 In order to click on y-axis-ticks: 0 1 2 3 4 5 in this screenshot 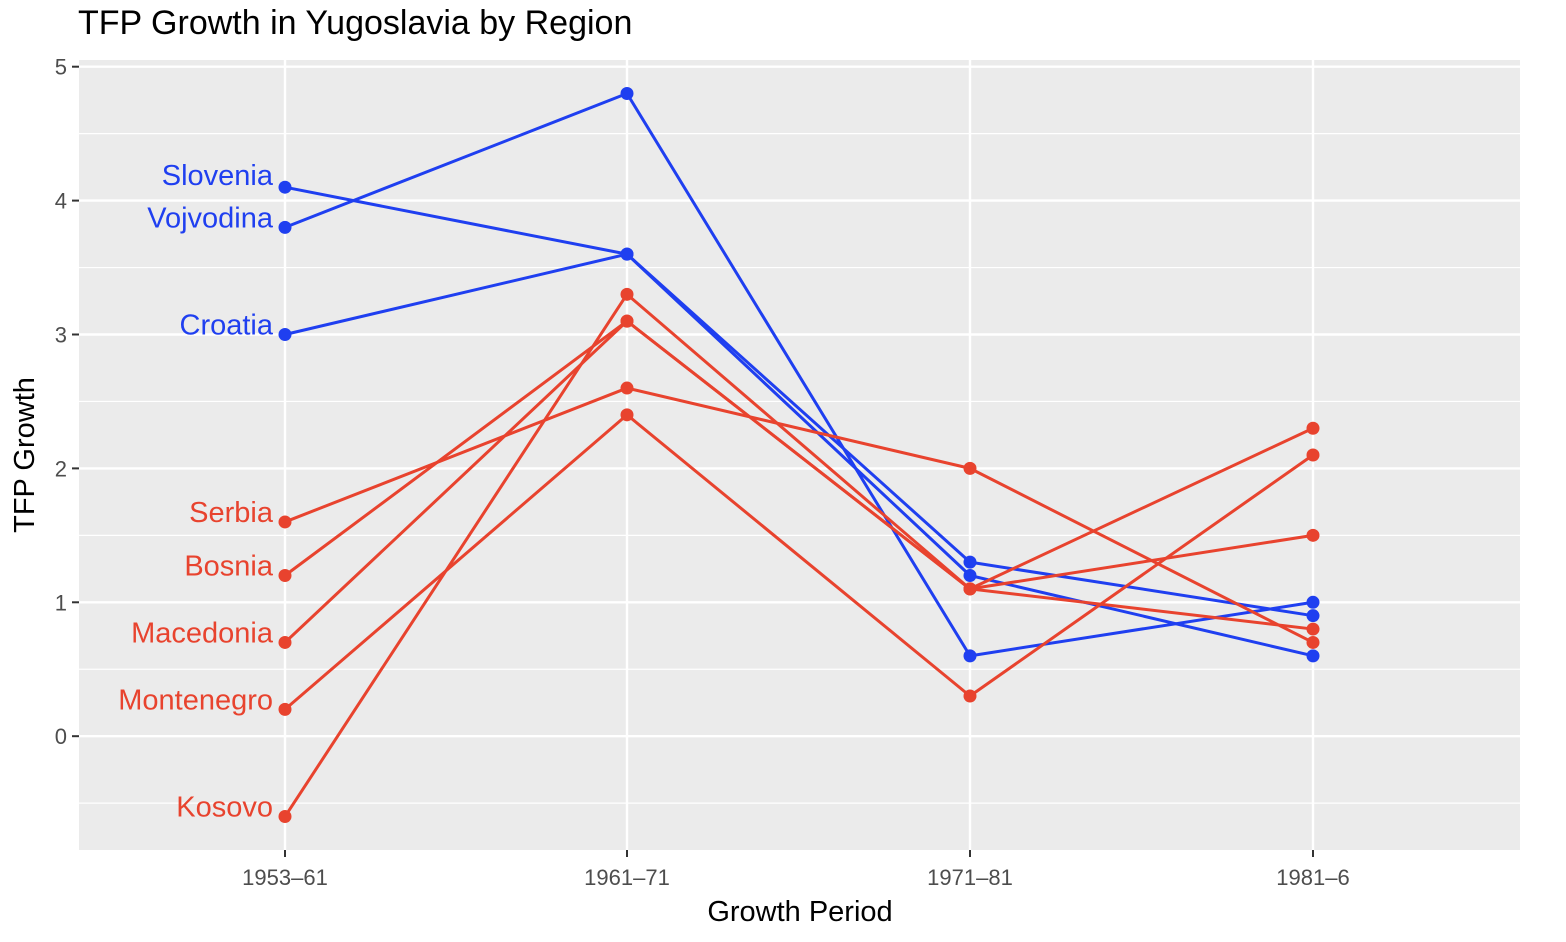, I will do `click(67, 402)`.